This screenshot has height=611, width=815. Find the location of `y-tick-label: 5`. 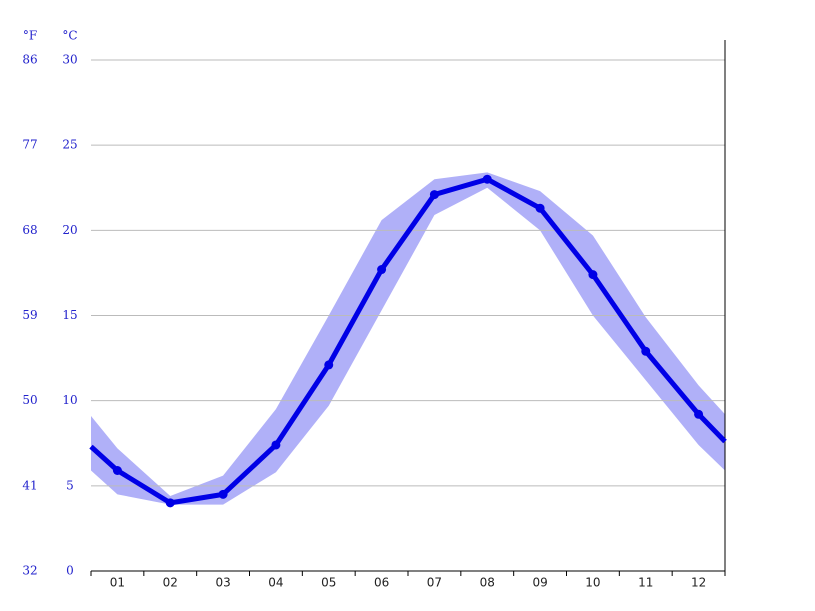

y-tick-label: 5 is located at coordinates (70, 485).